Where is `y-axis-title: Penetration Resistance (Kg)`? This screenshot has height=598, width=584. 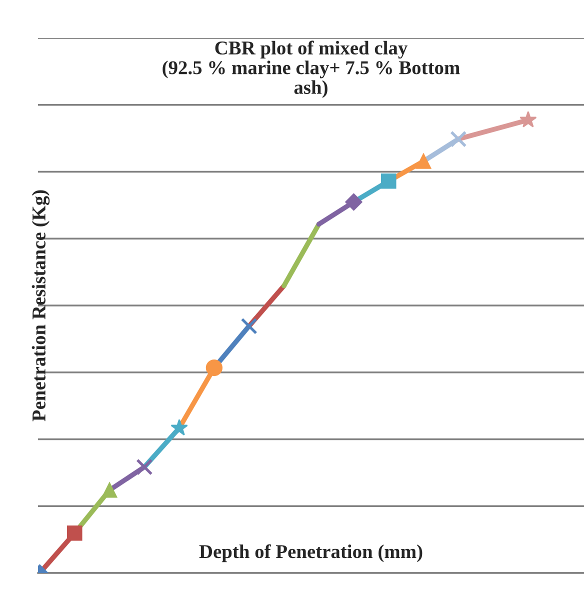
y-axis-title: Penetration Resistance (Kg) is located at coordinates (41, 306).